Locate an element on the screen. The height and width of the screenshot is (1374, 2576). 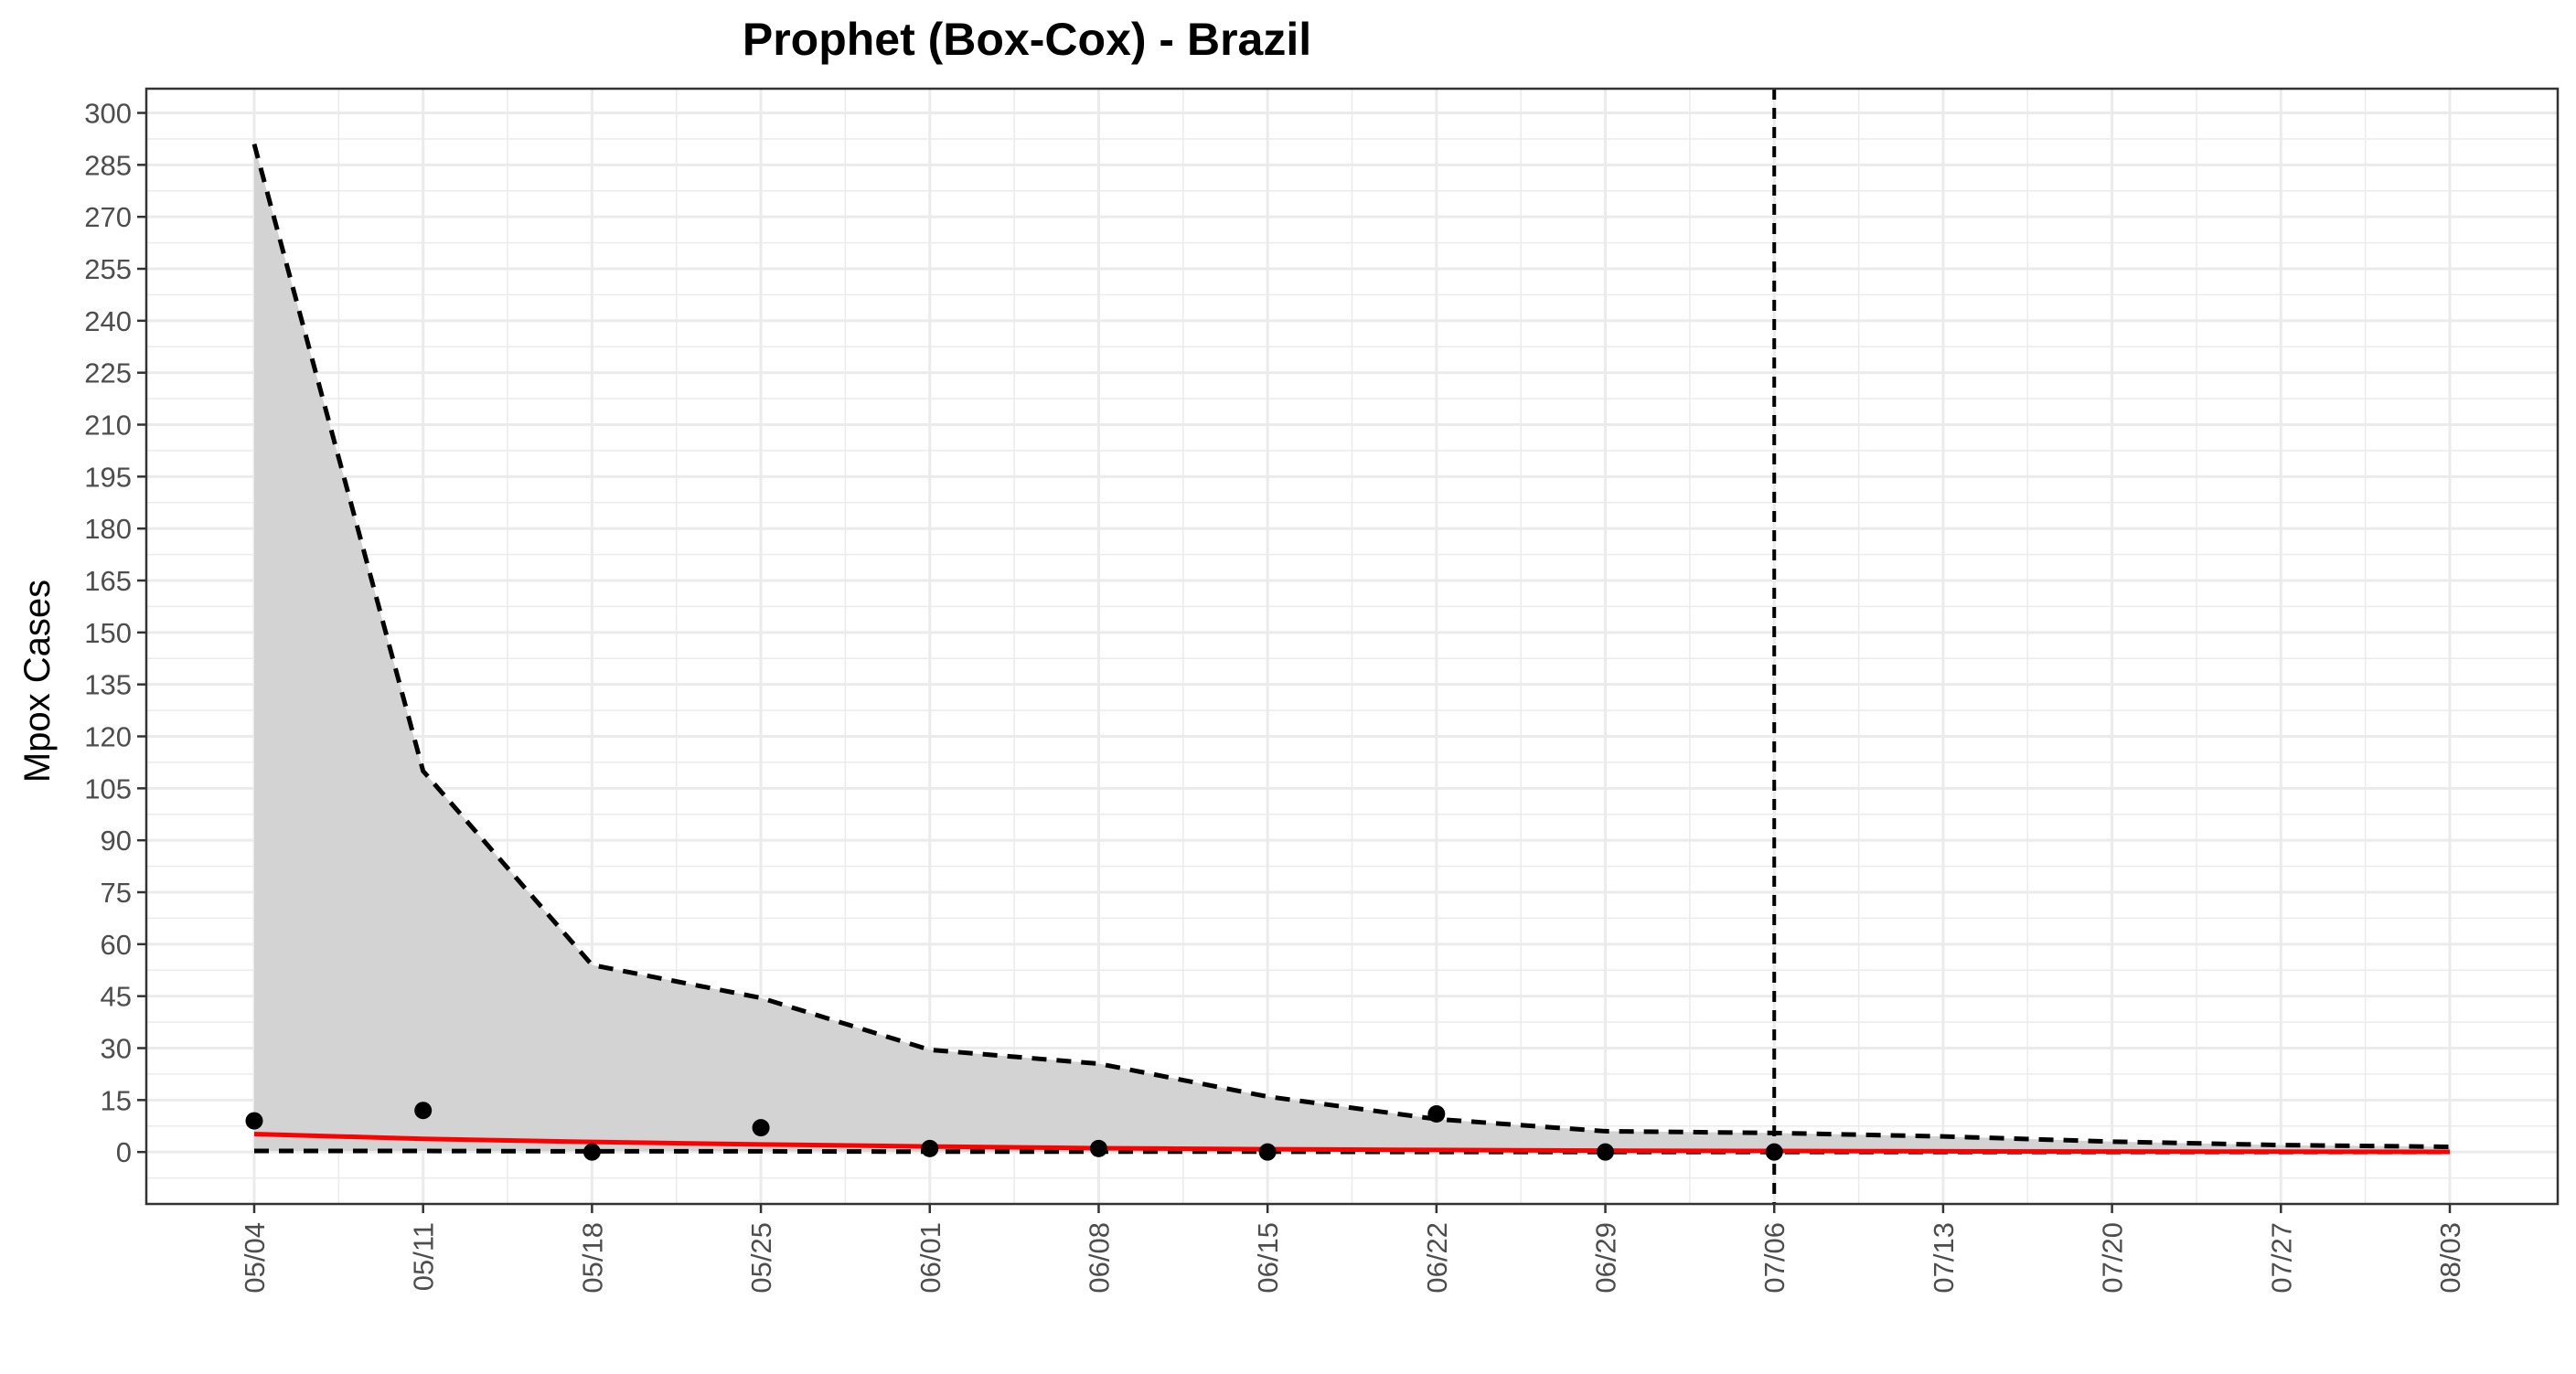
x-tick-label: 07/13 is located at coordinates (1944, 1258).